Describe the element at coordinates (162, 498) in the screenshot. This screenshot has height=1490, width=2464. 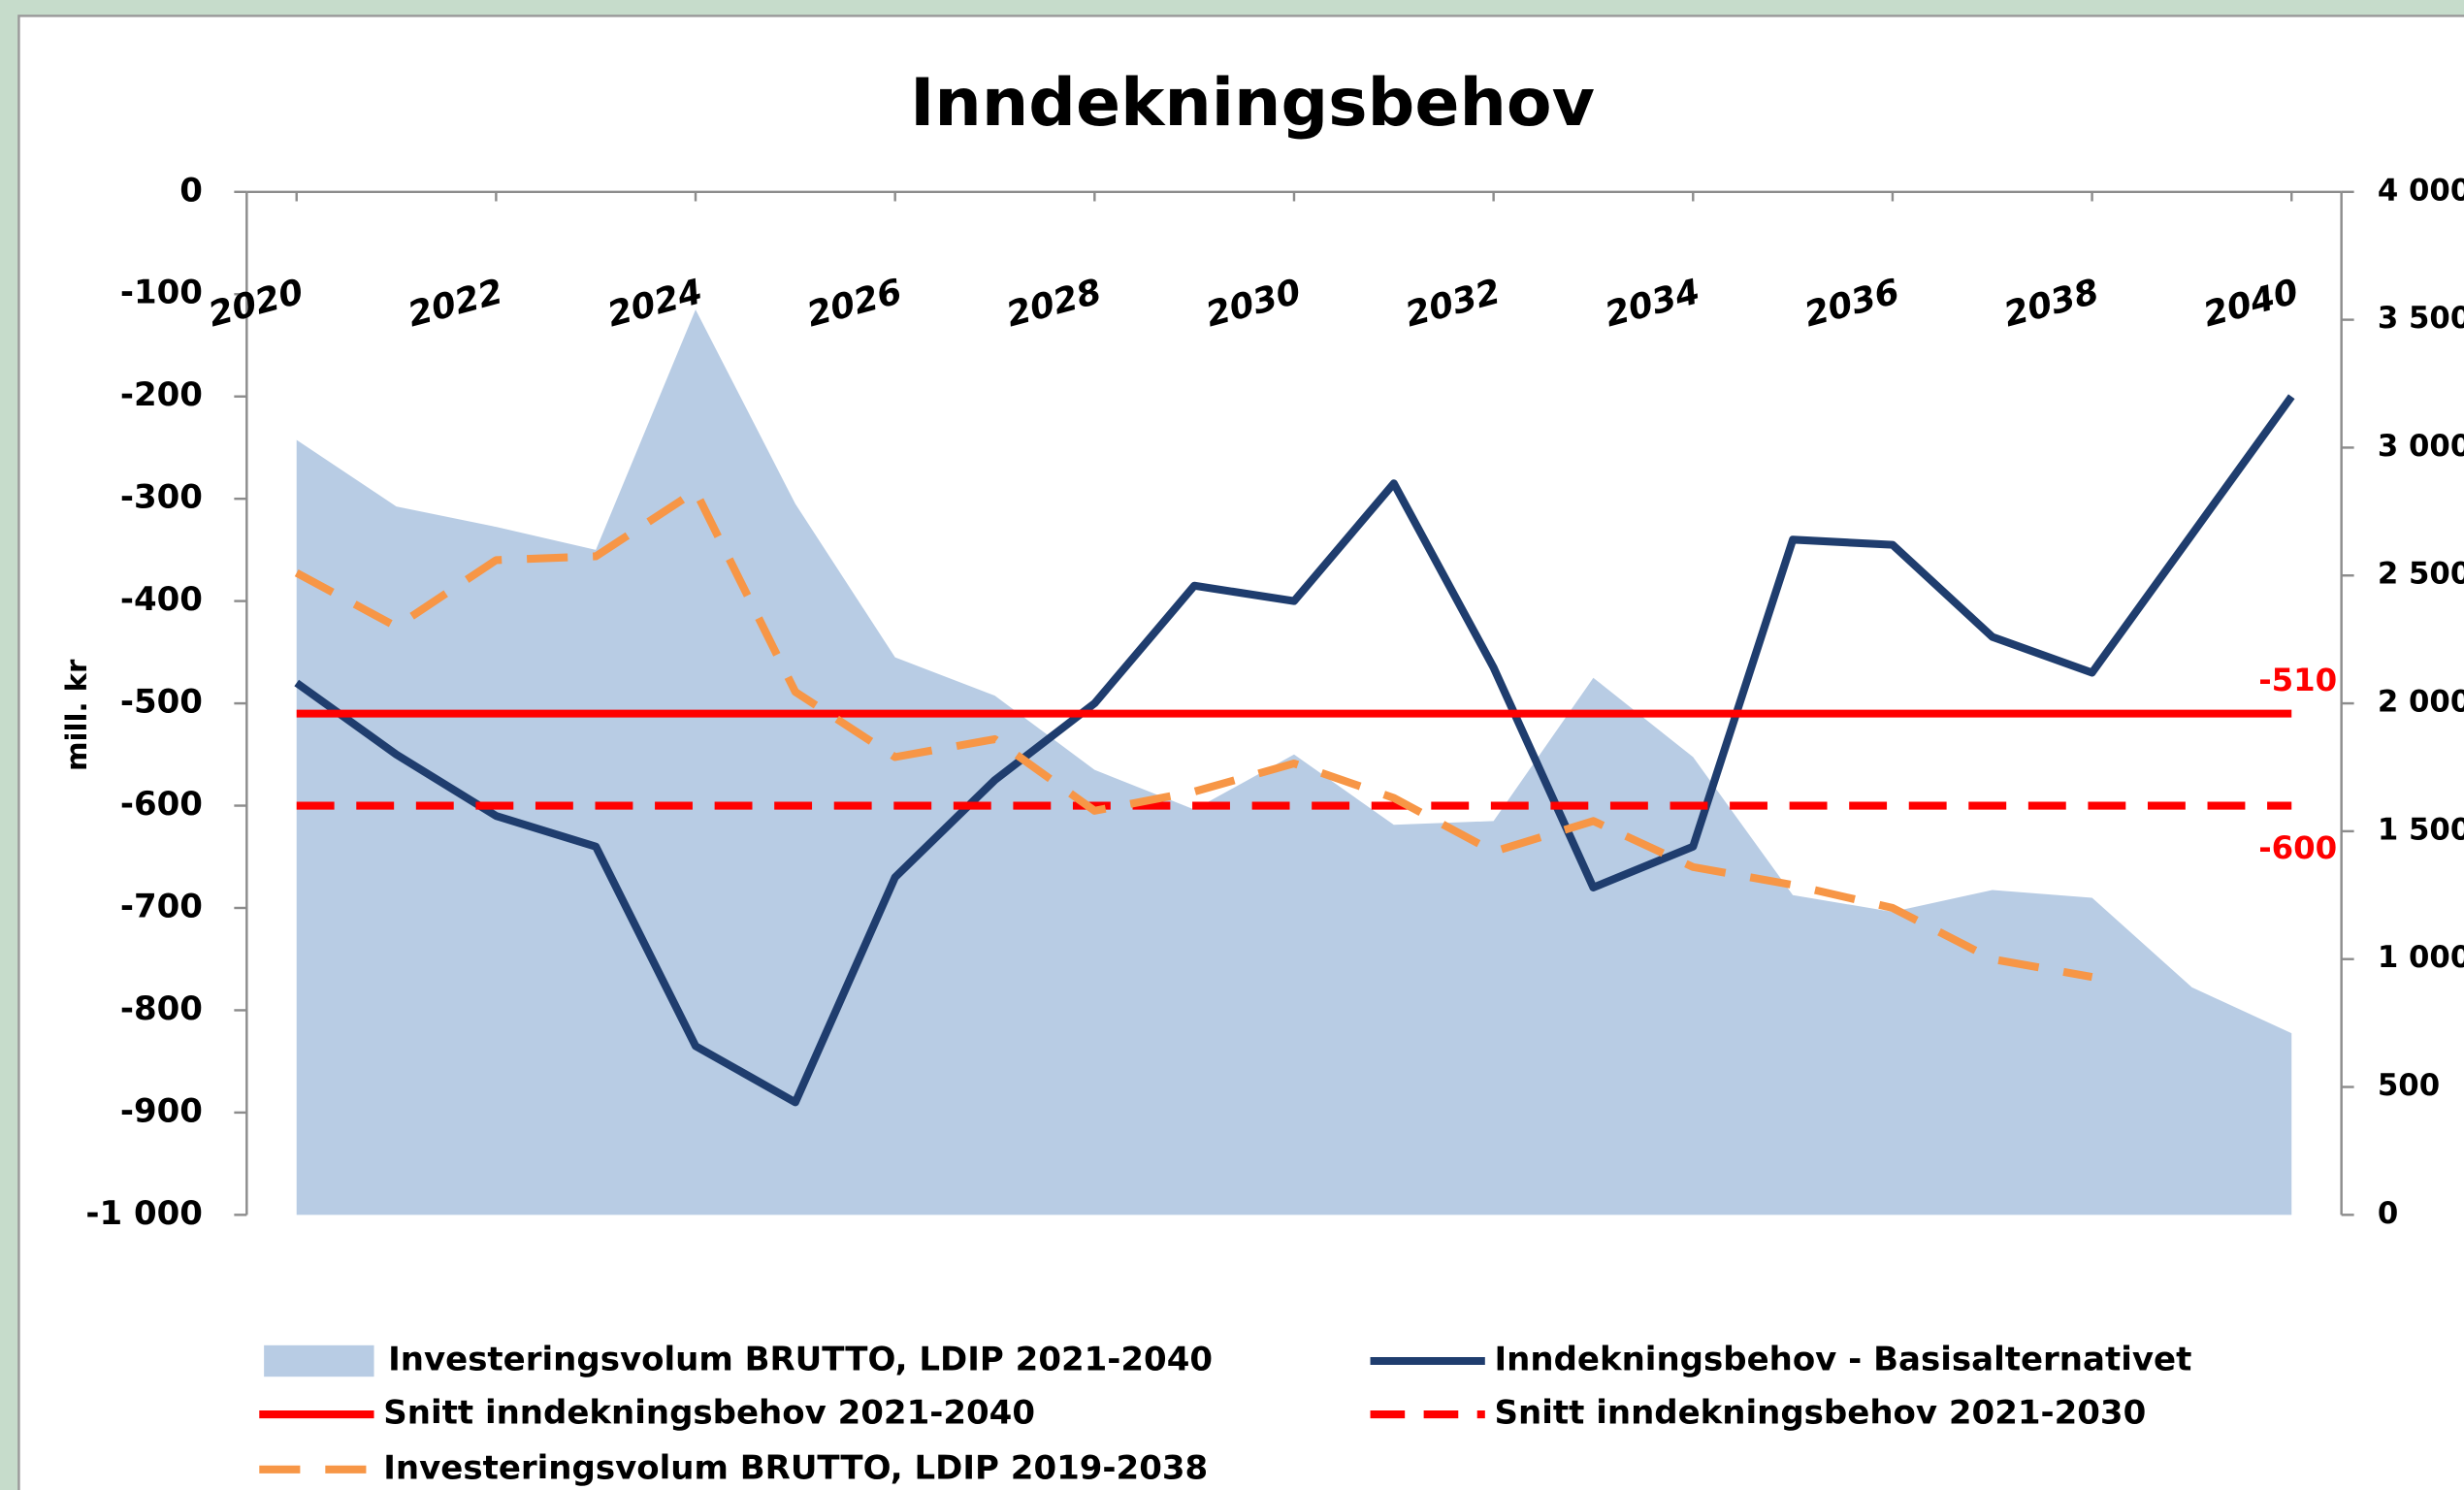
I see `y-tick-label: -300` at that location.